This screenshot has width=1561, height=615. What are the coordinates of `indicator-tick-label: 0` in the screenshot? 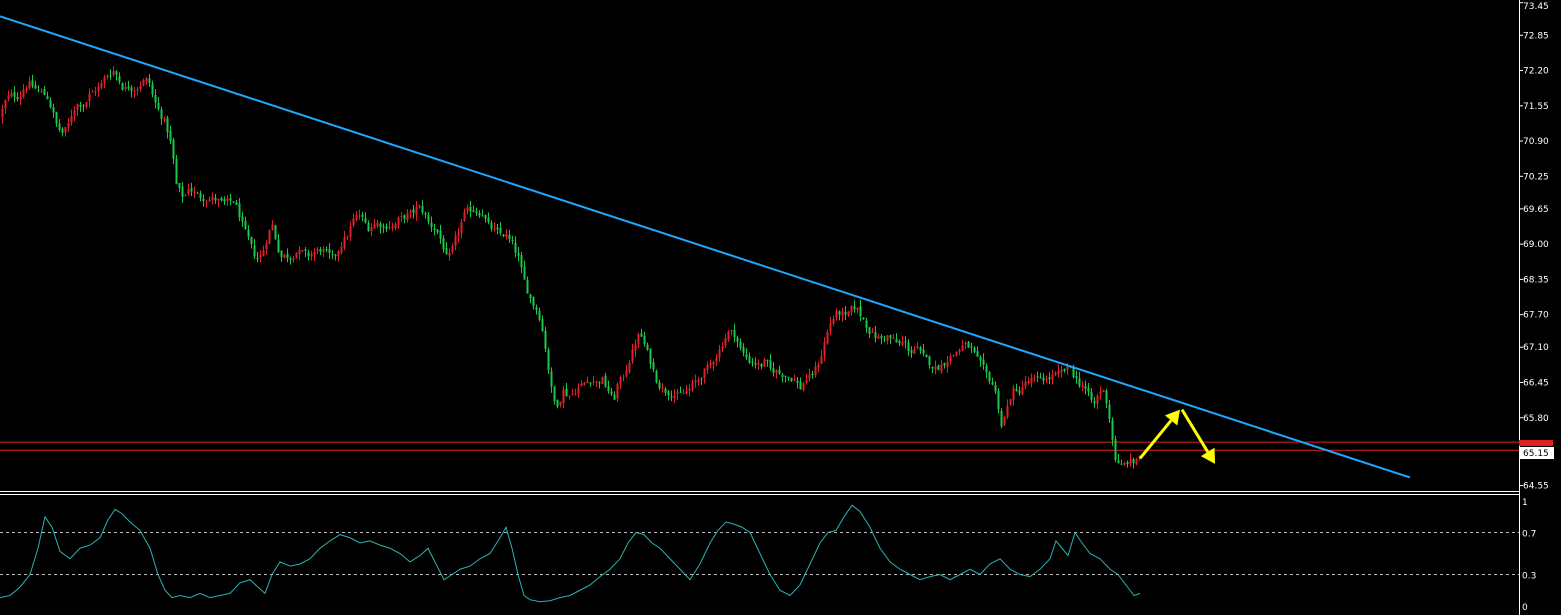 It's located at (1525, 608).